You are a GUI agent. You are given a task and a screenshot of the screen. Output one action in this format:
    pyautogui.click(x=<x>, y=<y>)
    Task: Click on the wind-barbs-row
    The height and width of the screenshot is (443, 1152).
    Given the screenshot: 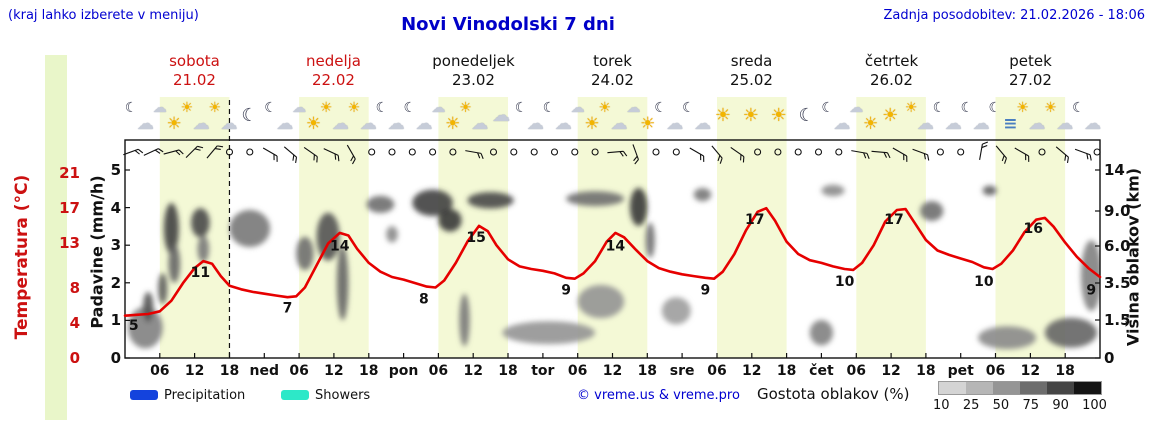 What is the action you would take?
    pyautogui.click(x=612, y=153)
    